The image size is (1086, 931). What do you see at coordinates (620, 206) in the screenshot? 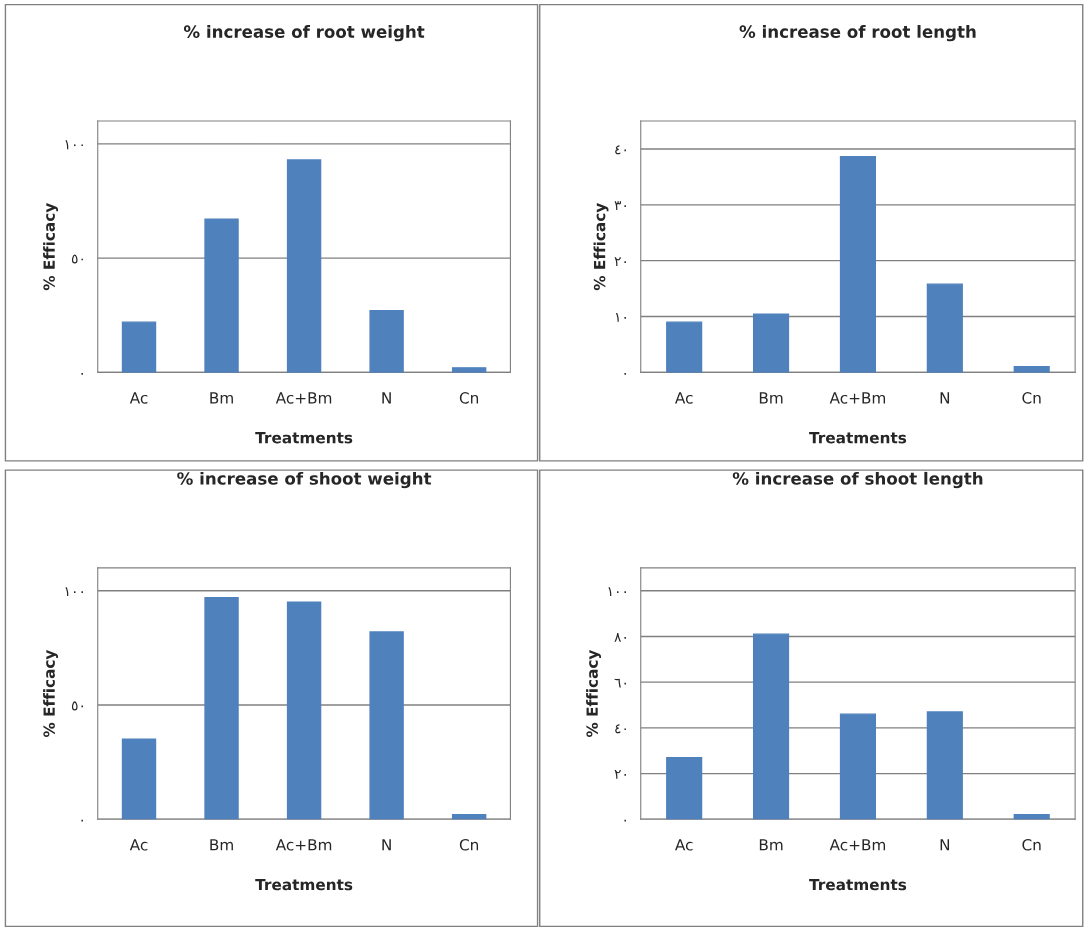
I see `y-tick-label: ٣٠` at bounding box center [620, 206].